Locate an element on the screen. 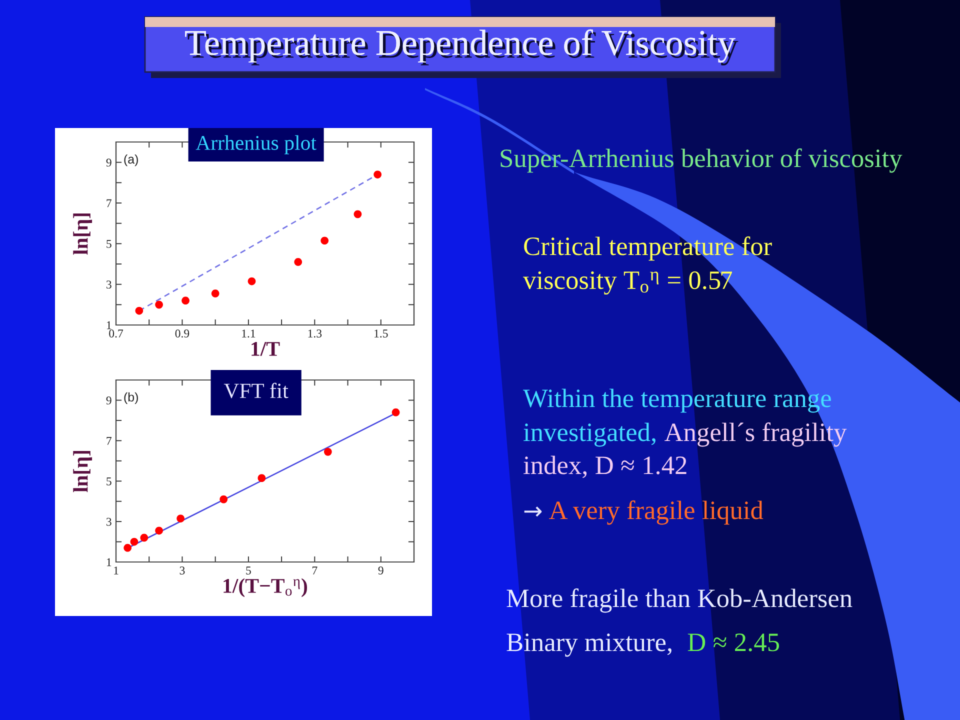 The width and height of the screenshot is (960, 720). text: More fragile than Kob-Andersen is located at coordinates (679, 600).